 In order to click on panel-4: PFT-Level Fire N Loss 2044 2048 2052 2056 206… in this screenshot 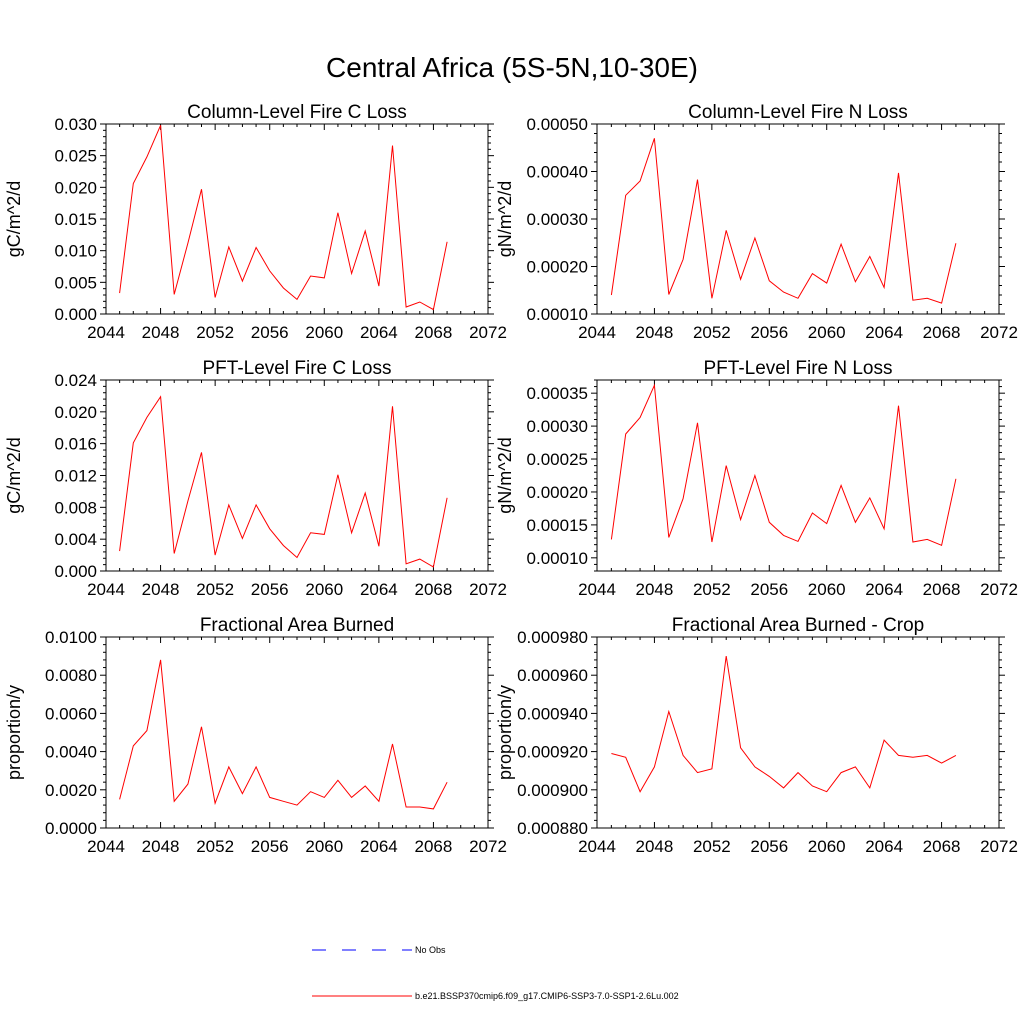, I will do `click(756, 478)`.